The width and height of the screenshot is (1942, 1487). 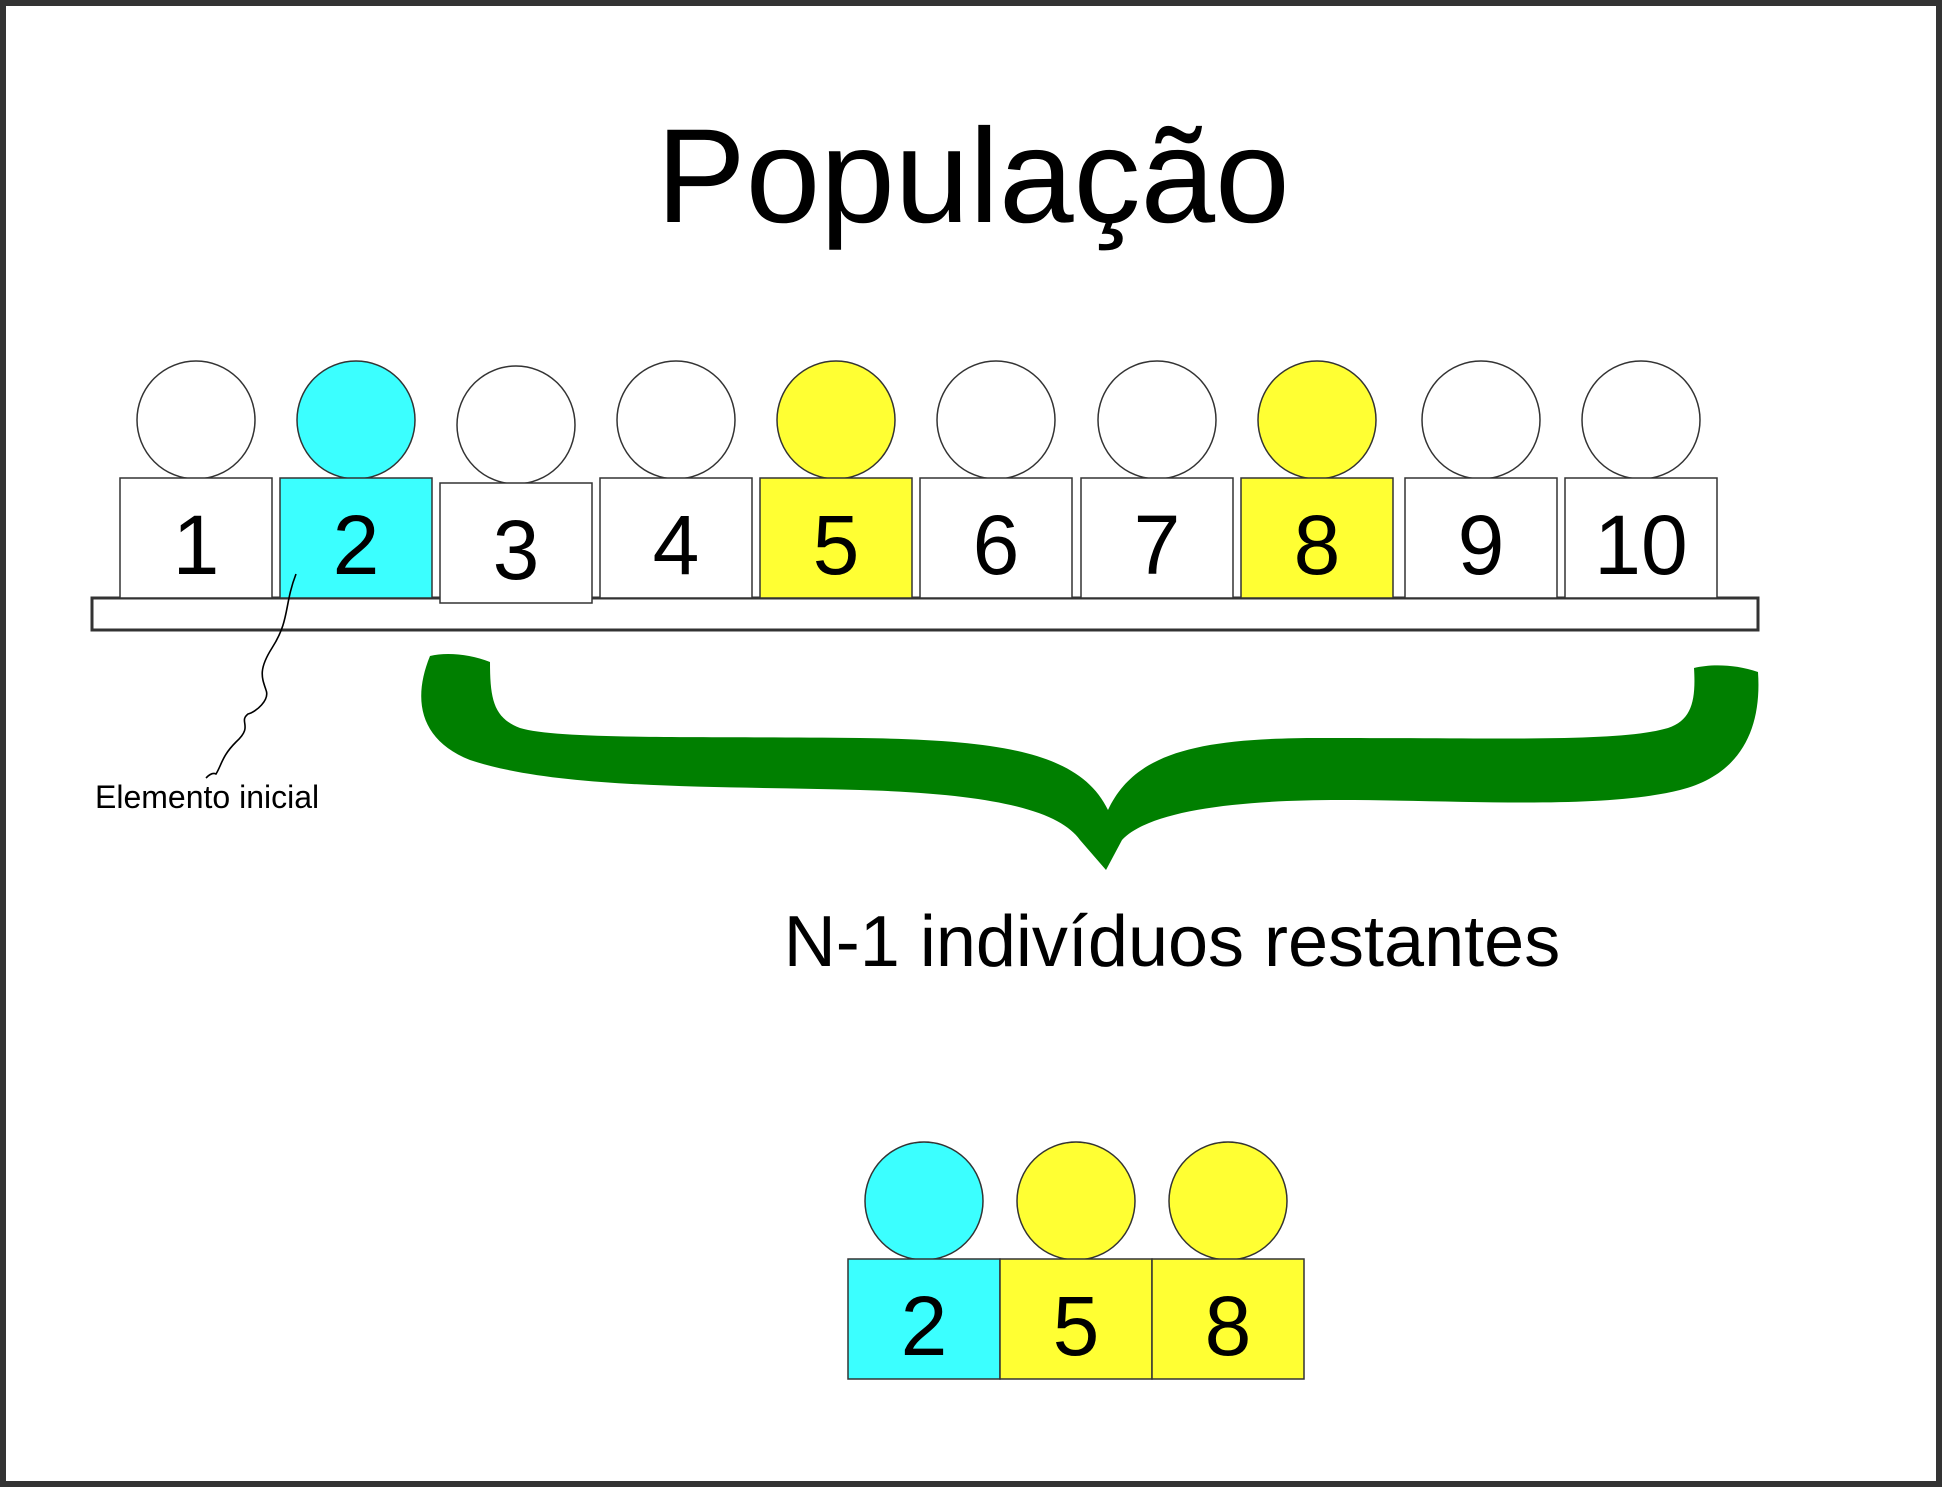 I want to click on sample-row: 2 5 8, so click(x=1076, y=1260).